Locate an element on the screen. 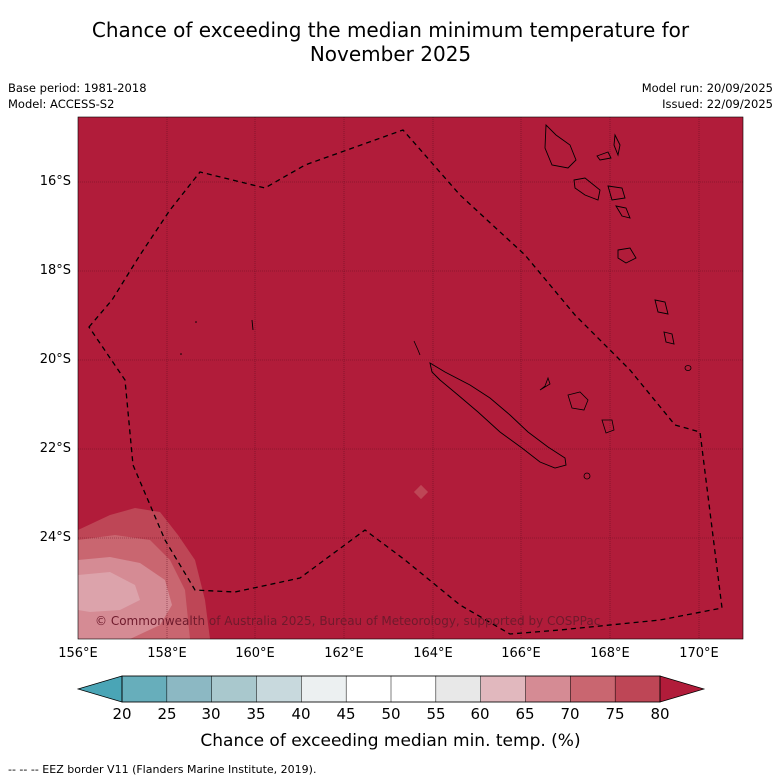 The height and width of the screenshot is (781, 781). lon-label-158e: 158°E is located at coordinates (167, 653).